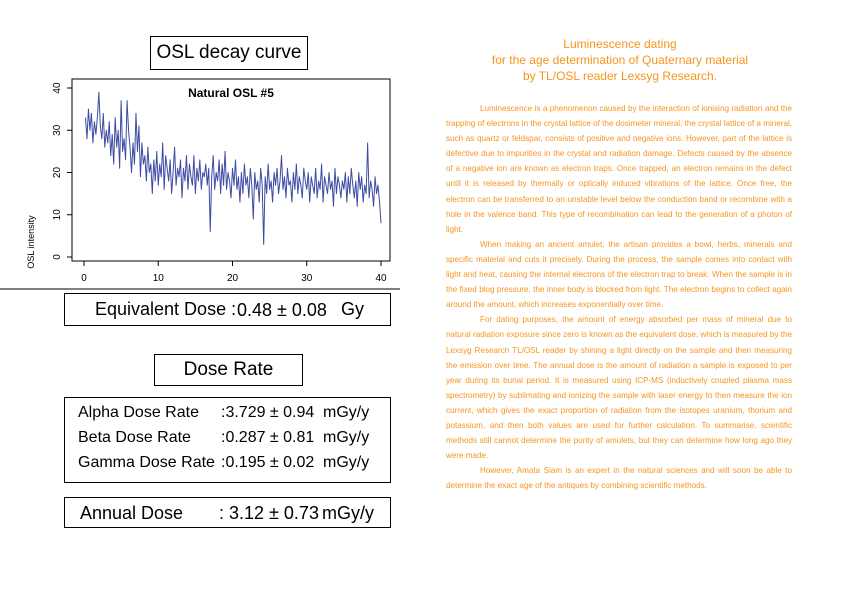 This screenshot has height=595, width=842. I want to click on x-tick-label: 30, so click(307, 278).